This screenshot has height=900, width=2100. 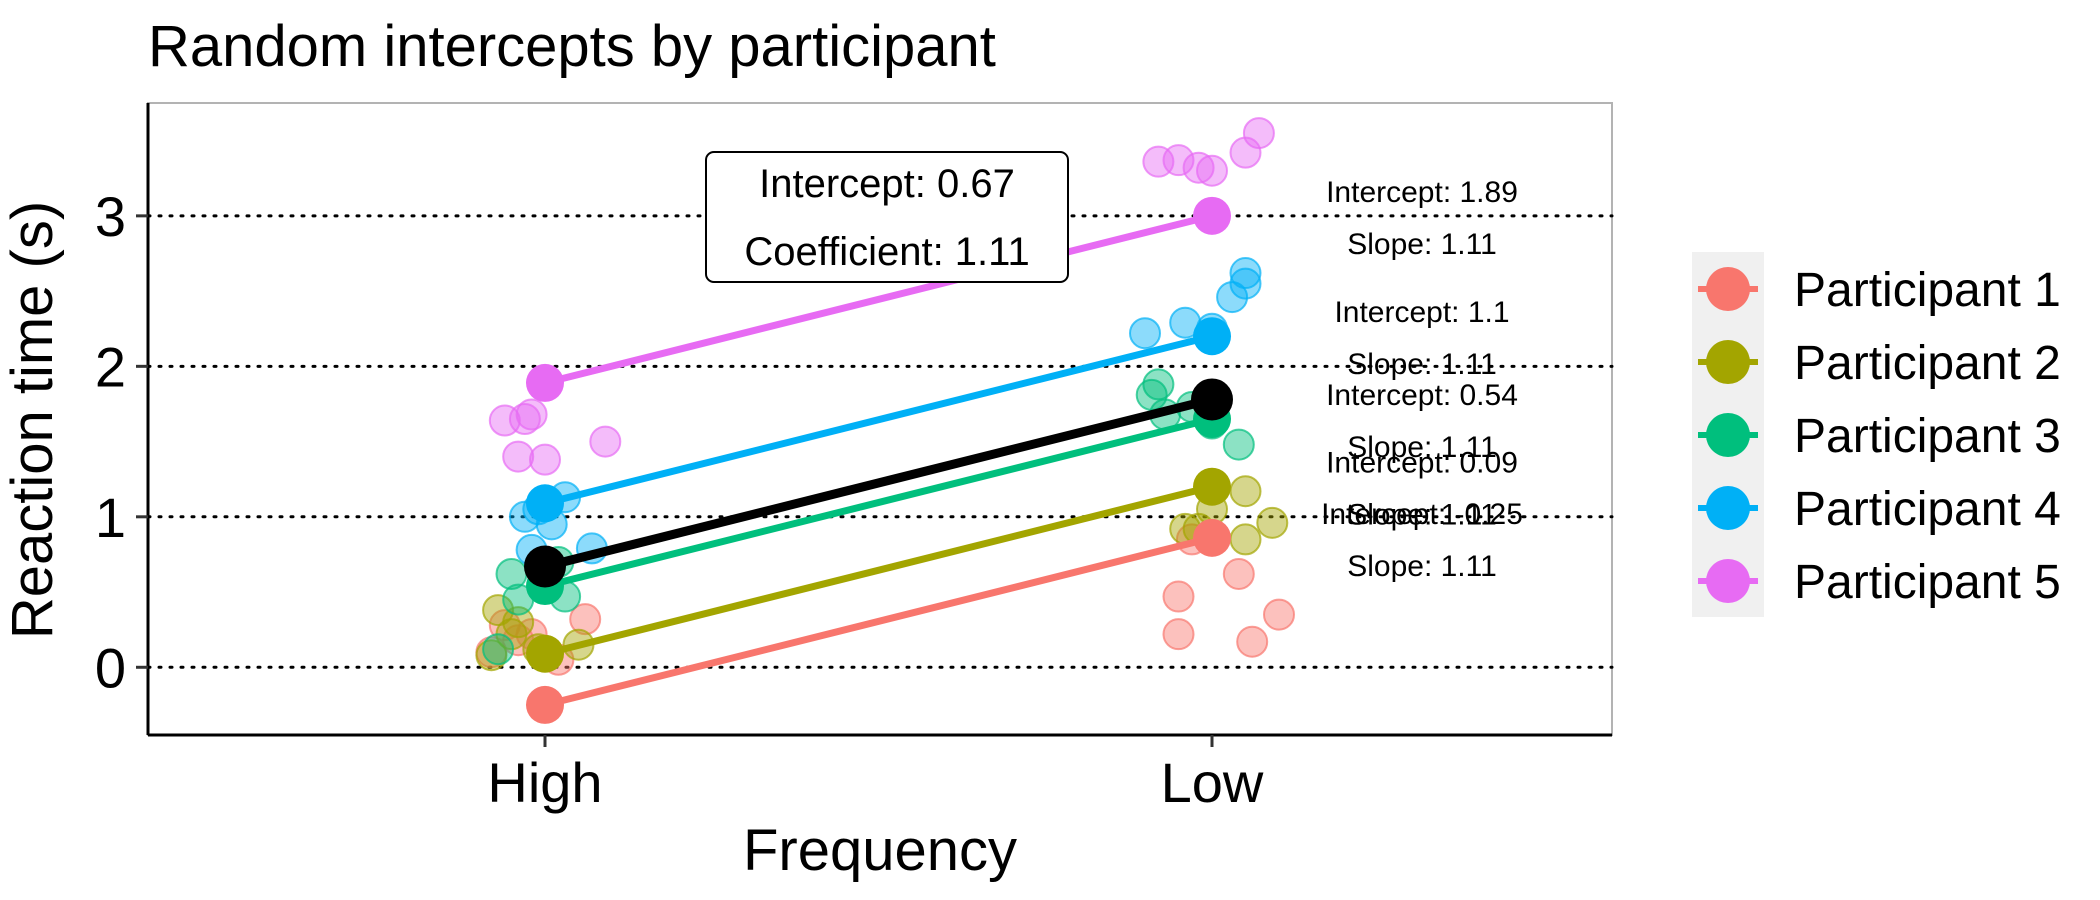 What do you see at coordinates (1421, 312) in the screenshot?
I see `annotation-participant-4-intercept: Intercept: 1.1` at bounding box center [1421, 312].